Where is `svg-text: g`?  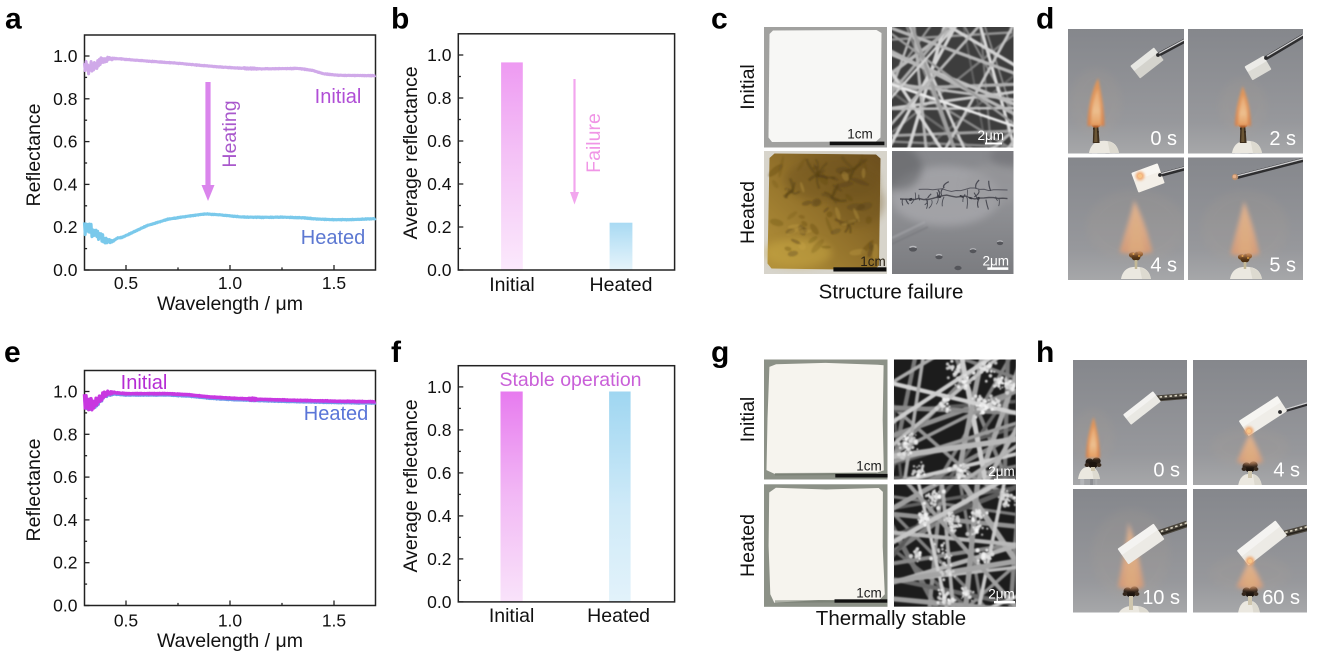 svg-text: g is located at coordinates (720, 352).